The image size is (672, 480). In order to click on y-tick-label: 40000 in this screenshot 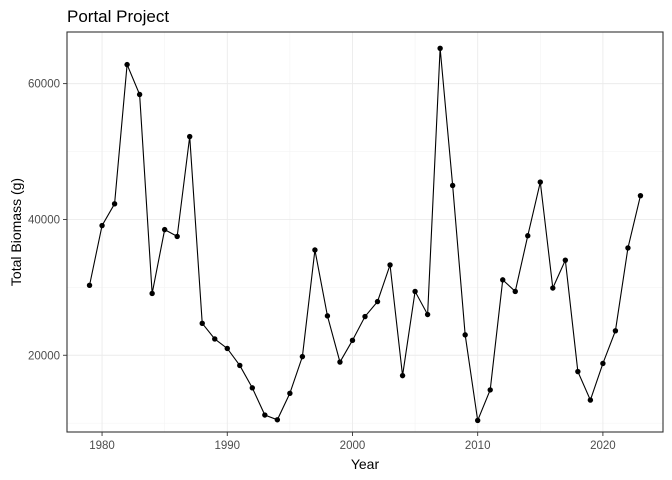, I will do `click(44, 220)`.